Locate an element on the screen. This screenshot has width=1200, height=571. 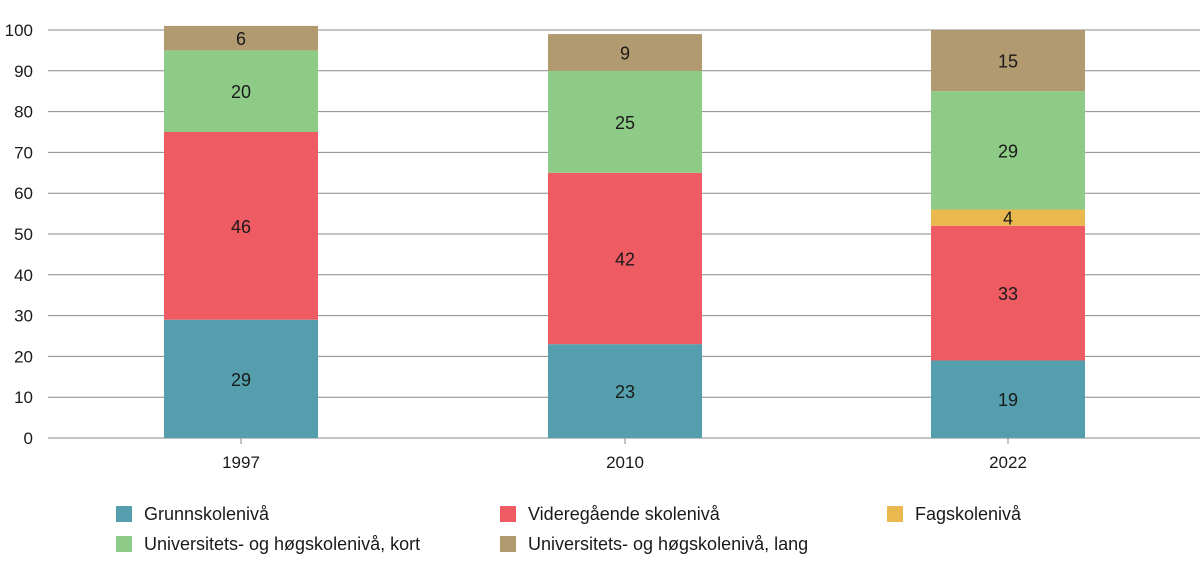
legend-item: Universitets- og høgskolenivå, lang is located at coordinates (654, 544).